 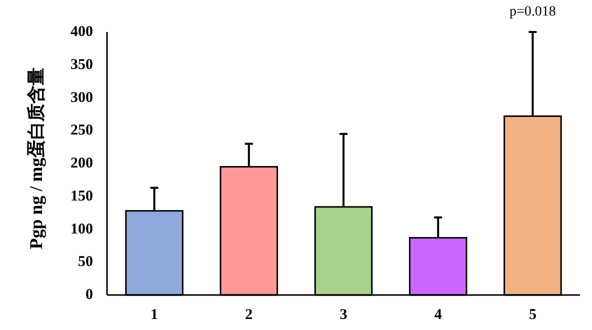 I want to click on x-tick-label: 1, so click(x=154, y=315).